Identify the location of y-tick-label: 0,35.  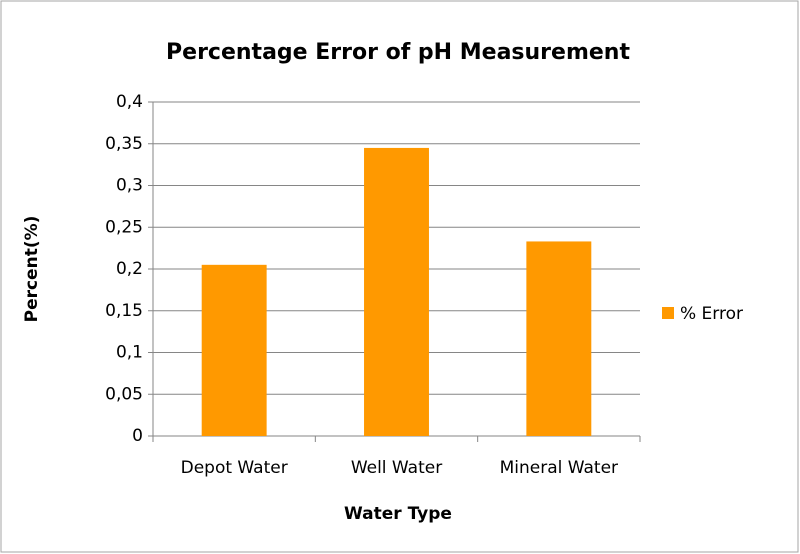
(124, 144).